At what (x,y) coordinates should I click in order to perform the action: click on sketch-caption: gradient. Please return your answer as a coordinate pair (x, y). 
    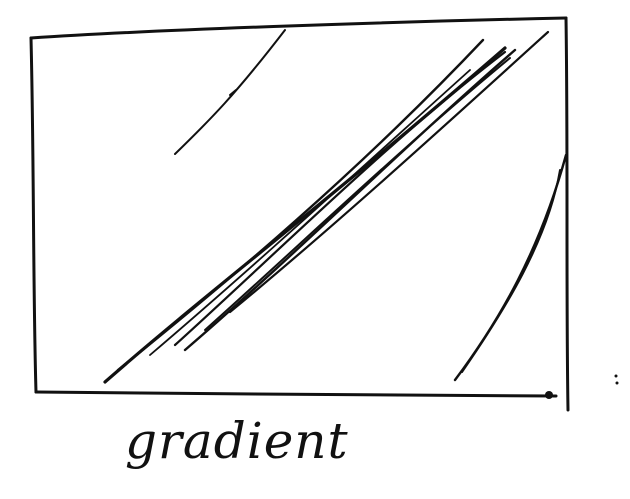
    Looking at the image, I should click on (237, 441).